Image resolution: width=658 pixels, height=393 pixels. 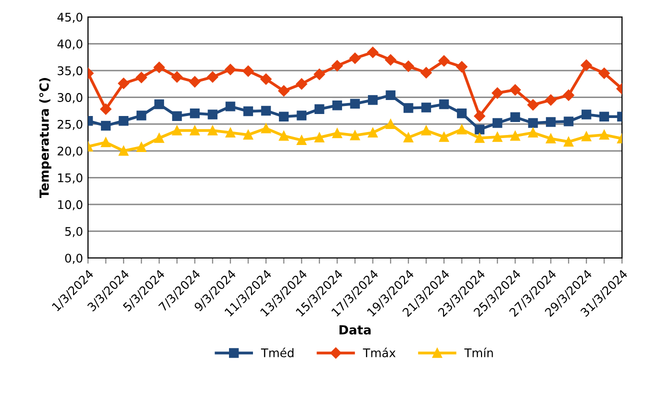 What do you see at coordinates (70, 71) in the screenshot?
I see `y-tick-label: 35,0` at bounding box center [70, 71].